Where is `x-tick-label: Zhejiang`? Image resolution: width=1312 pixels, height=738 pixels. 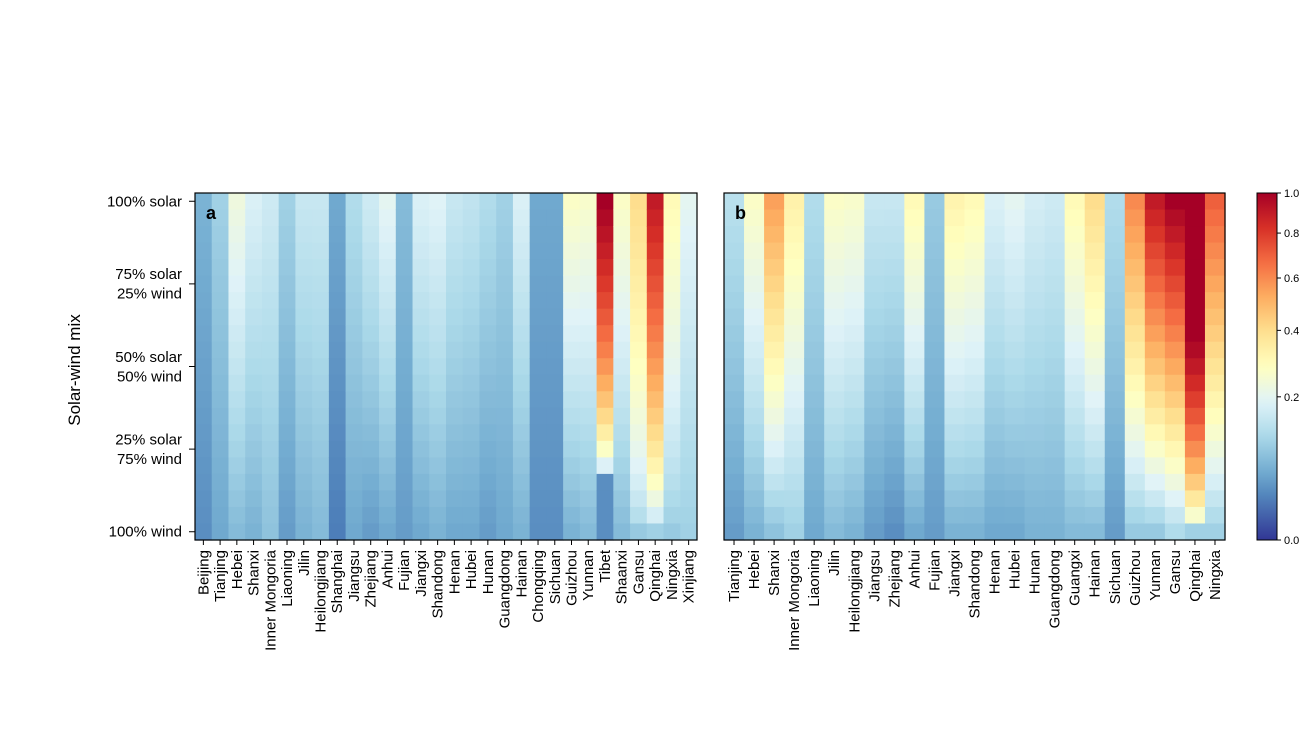 x-tick-label: Zhejiang is located at coordinates (371, 579).